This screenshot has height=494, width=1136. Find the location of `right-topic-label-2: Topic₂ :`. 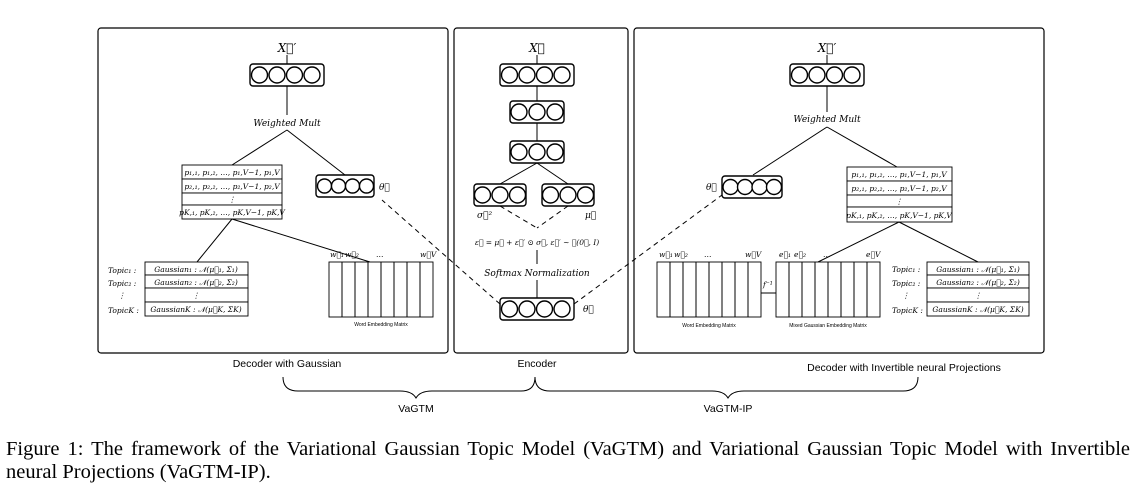

right-topic-label-2: Topic₂ : is located at coordinates (906, 283).